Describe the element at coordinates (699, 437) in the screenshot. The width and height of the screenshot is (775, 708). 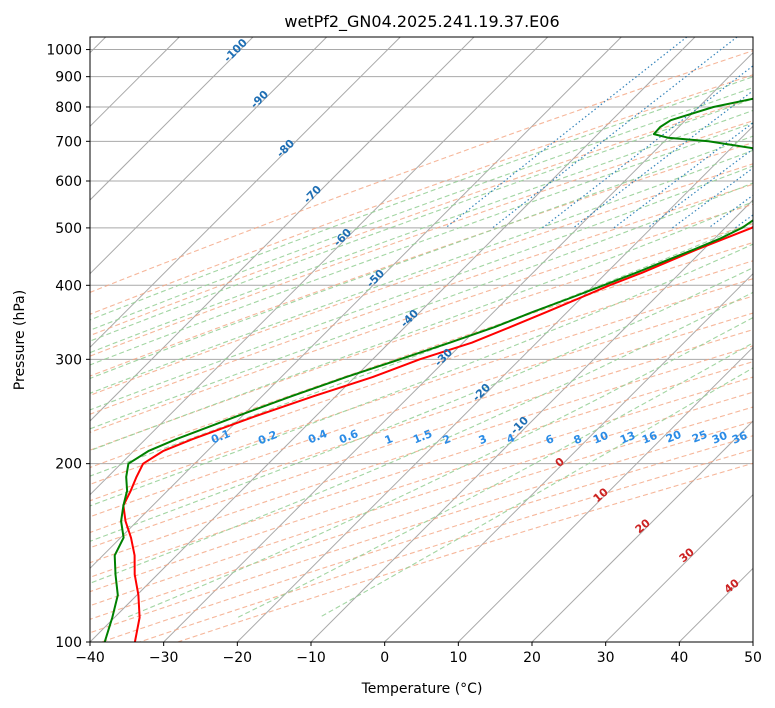
I see `mixing-ratio-label: 25` at that location.